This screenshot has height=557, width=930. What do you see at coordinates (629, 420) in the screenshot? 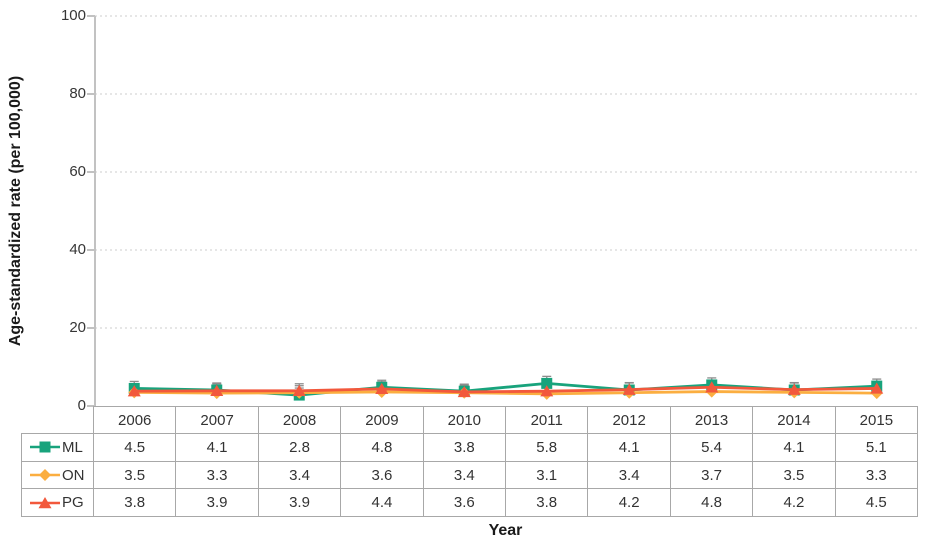
I see `year-header-cell: 2012` at bounding box center [629, 420].